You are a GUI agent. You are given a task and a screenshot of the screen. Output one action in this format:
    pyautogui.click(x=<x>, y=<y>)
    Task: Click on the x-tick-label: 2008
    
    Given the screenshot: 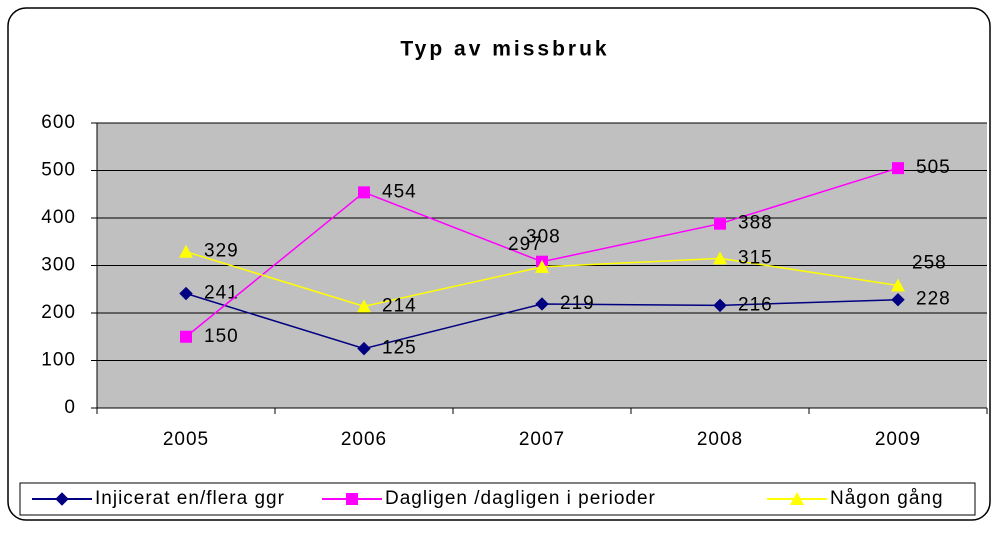 What is the action you would take?
    pyautogui.click(x=720, y=439)
    